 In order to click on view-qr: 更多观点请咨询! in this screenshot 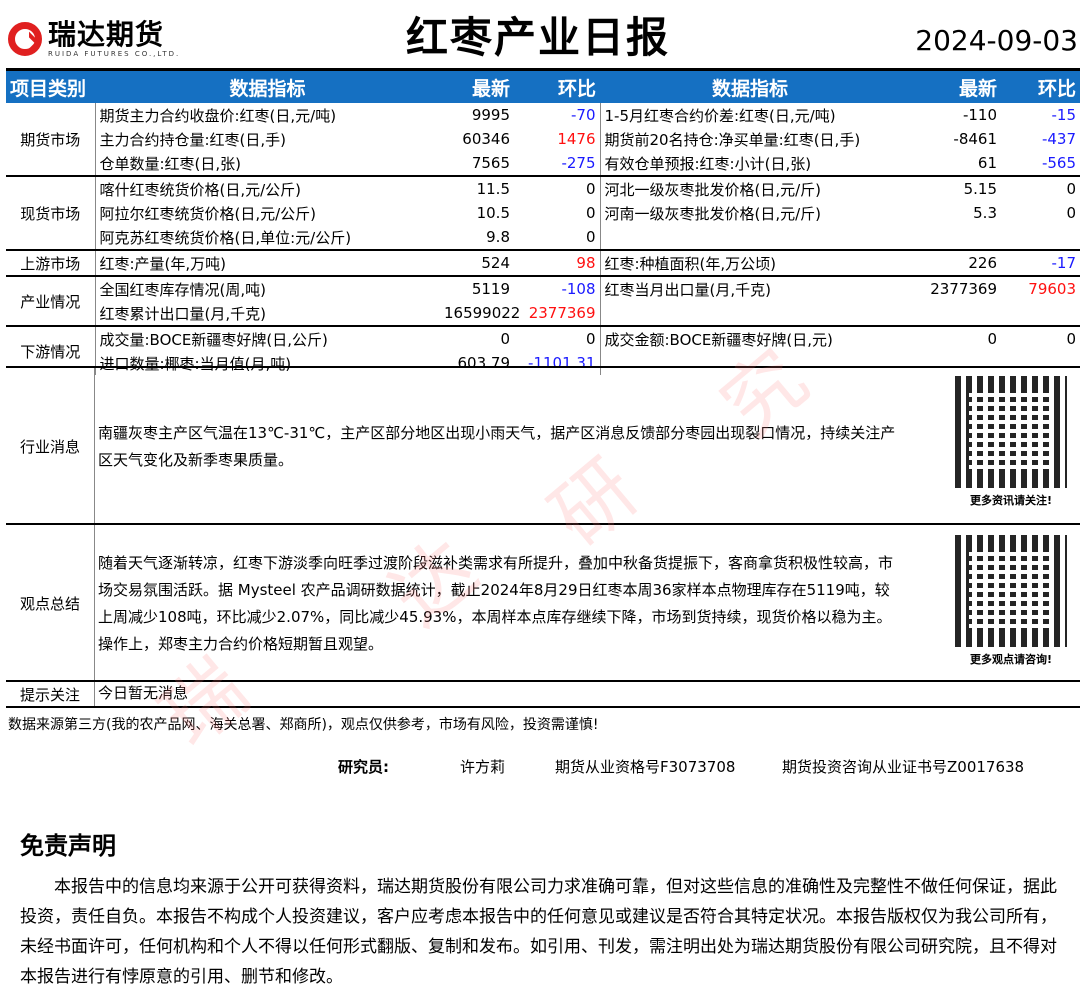, I will do `click(1011, 601)`.